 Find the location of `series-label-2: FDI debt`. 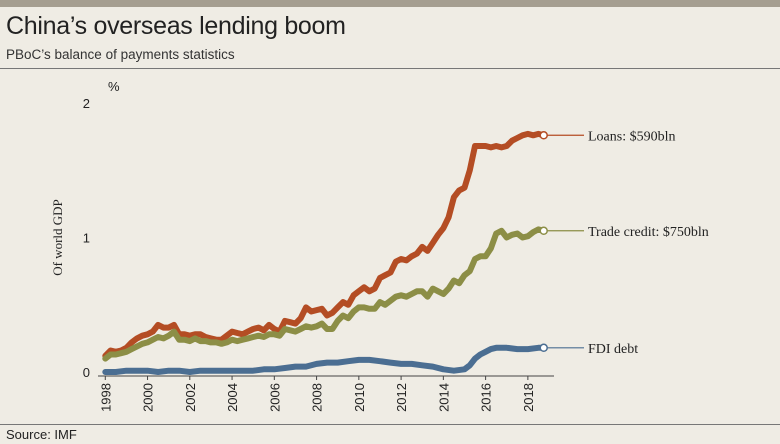

series-label-2: FDI debt is located at coordinates (613, 349).